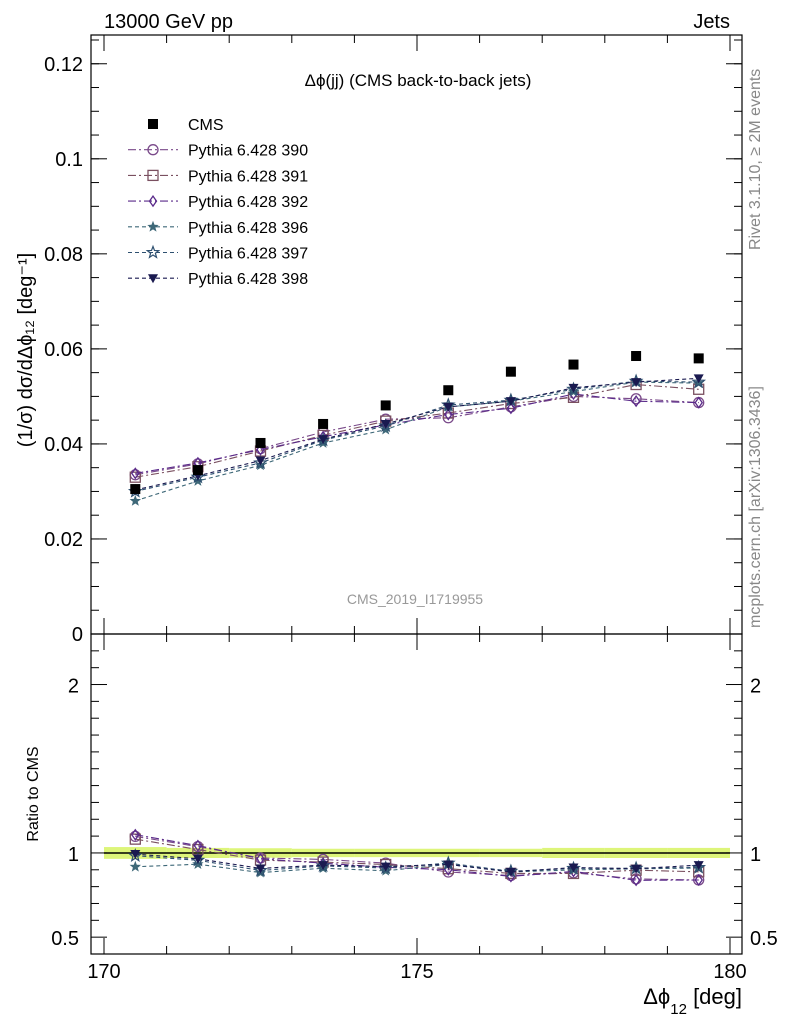 Image resolution: width=786 pixels, height=1024 pixels. What do you see at coordinates (714, 996) in the screenshot?
I see `x-axis-label-unit: [deg]` at bounding box center [714, 996].